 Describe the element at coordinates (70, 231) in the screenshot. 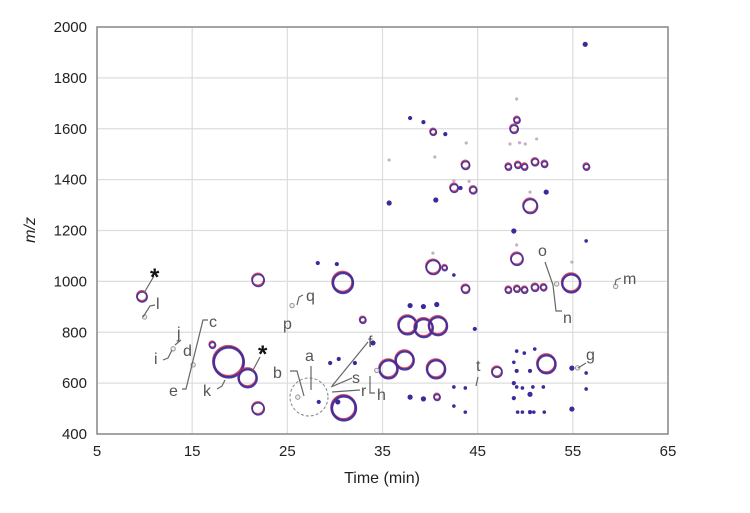

I see `y-tick-label: 1200` at that location.